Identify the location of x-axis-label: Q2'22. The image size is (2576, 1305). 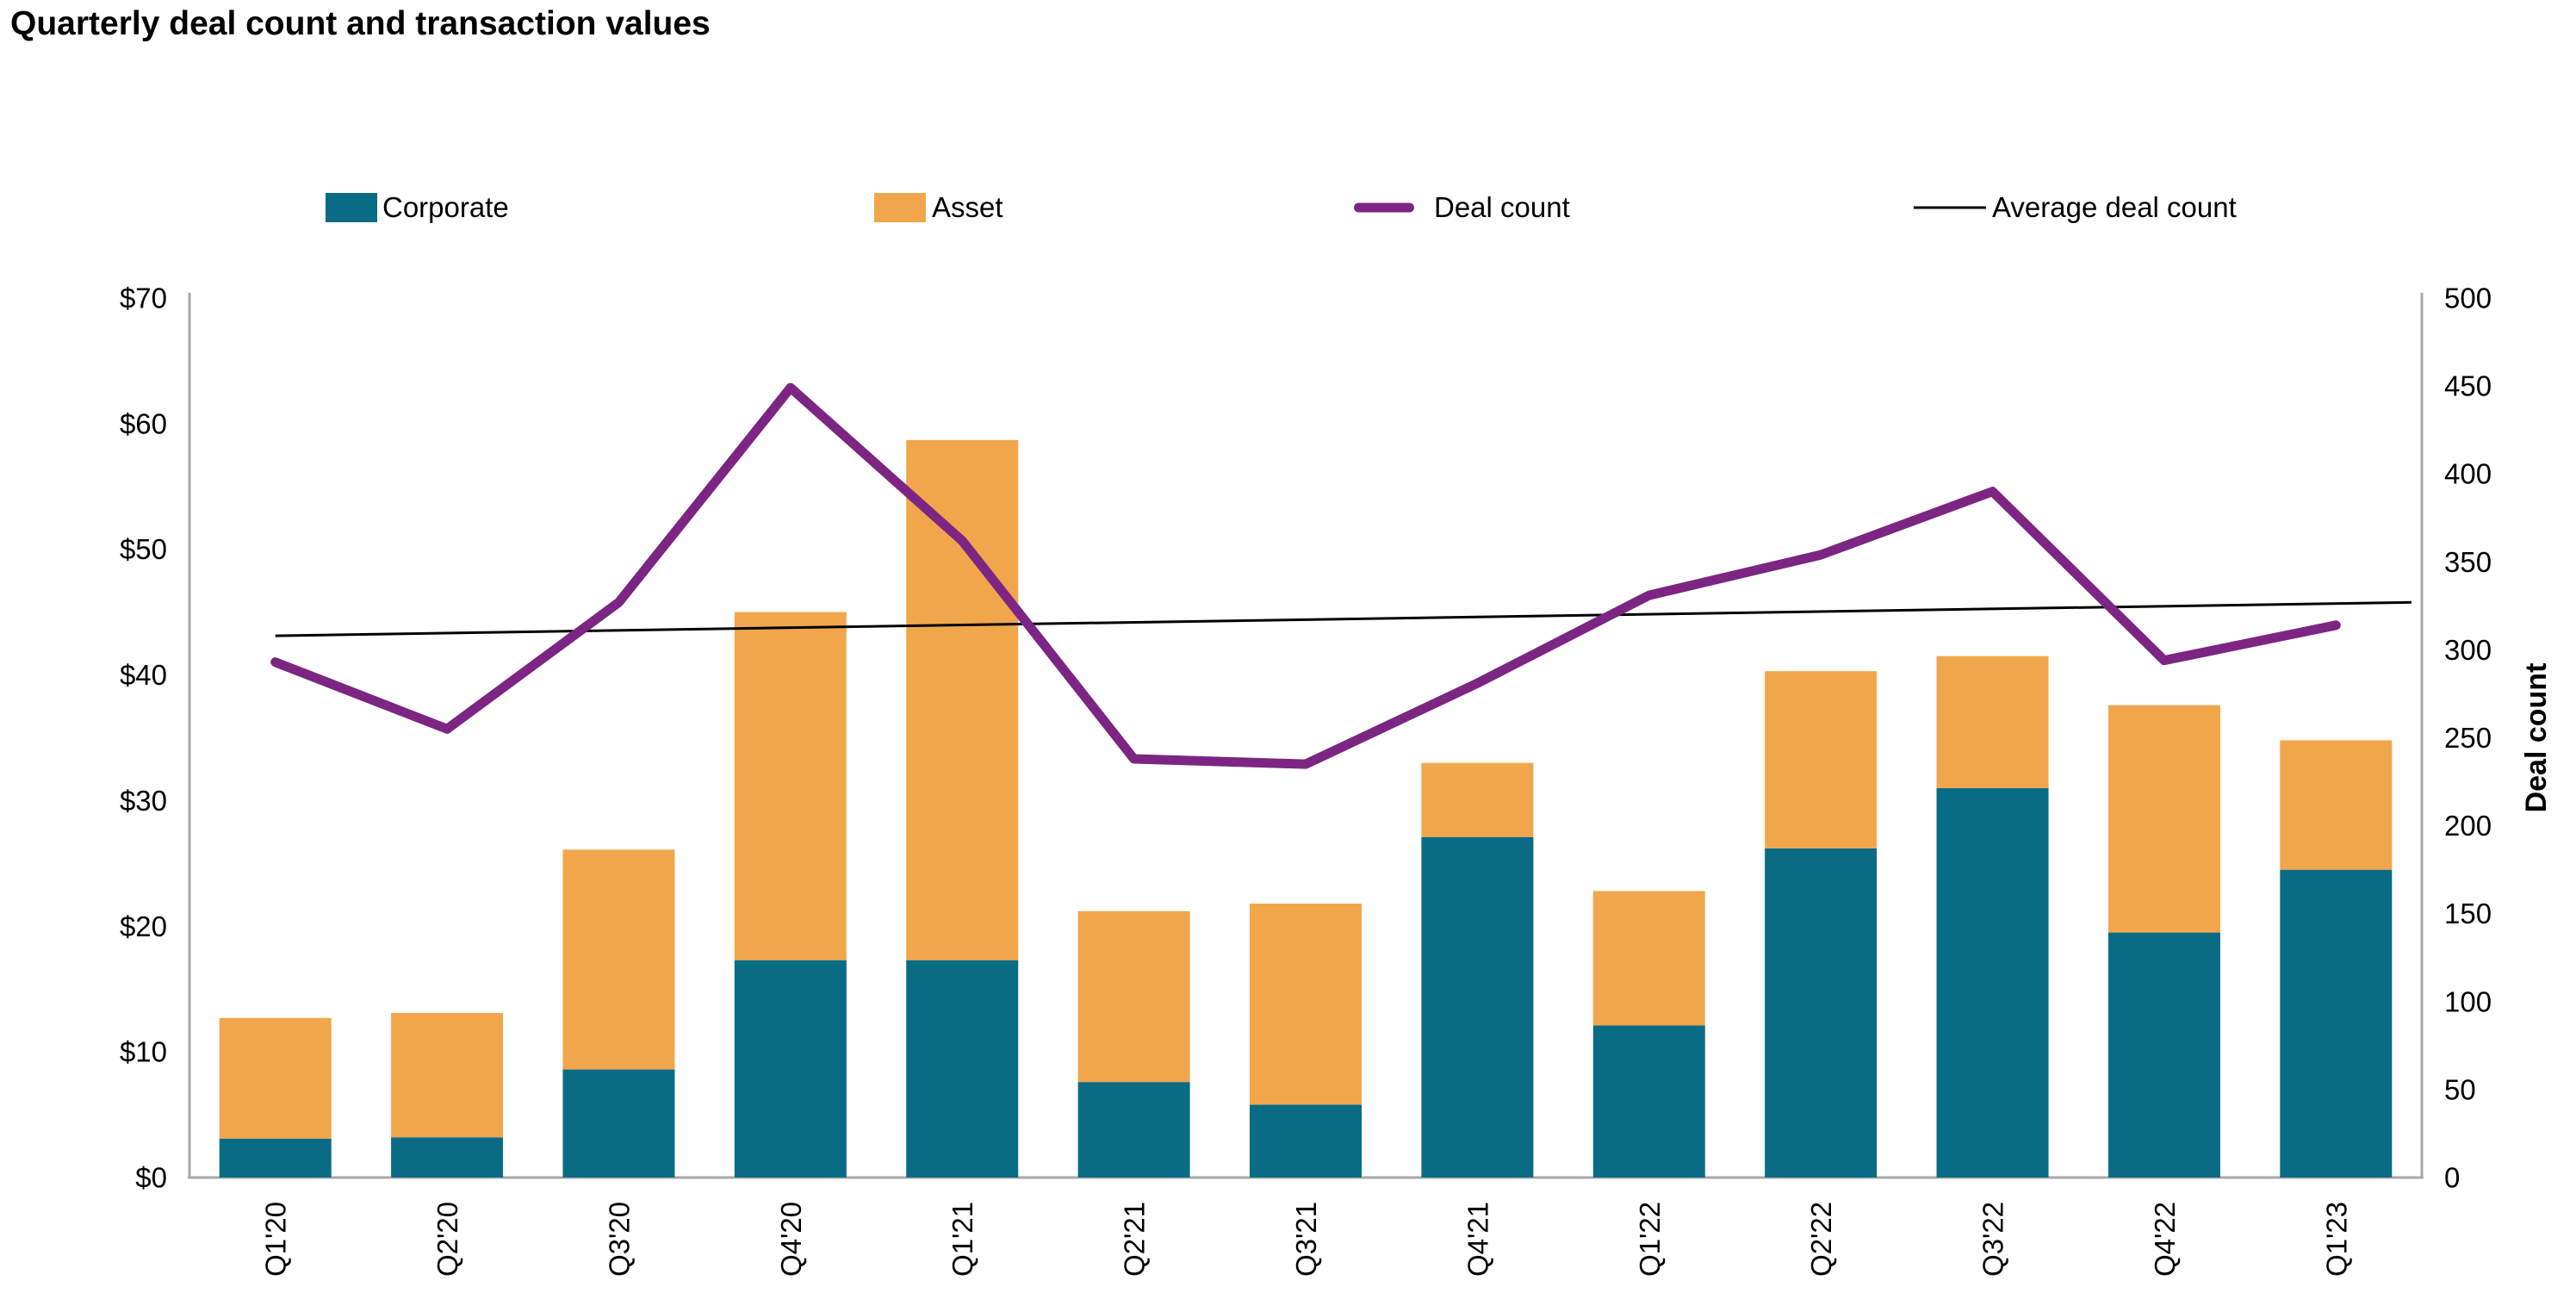
(1821, 1239).